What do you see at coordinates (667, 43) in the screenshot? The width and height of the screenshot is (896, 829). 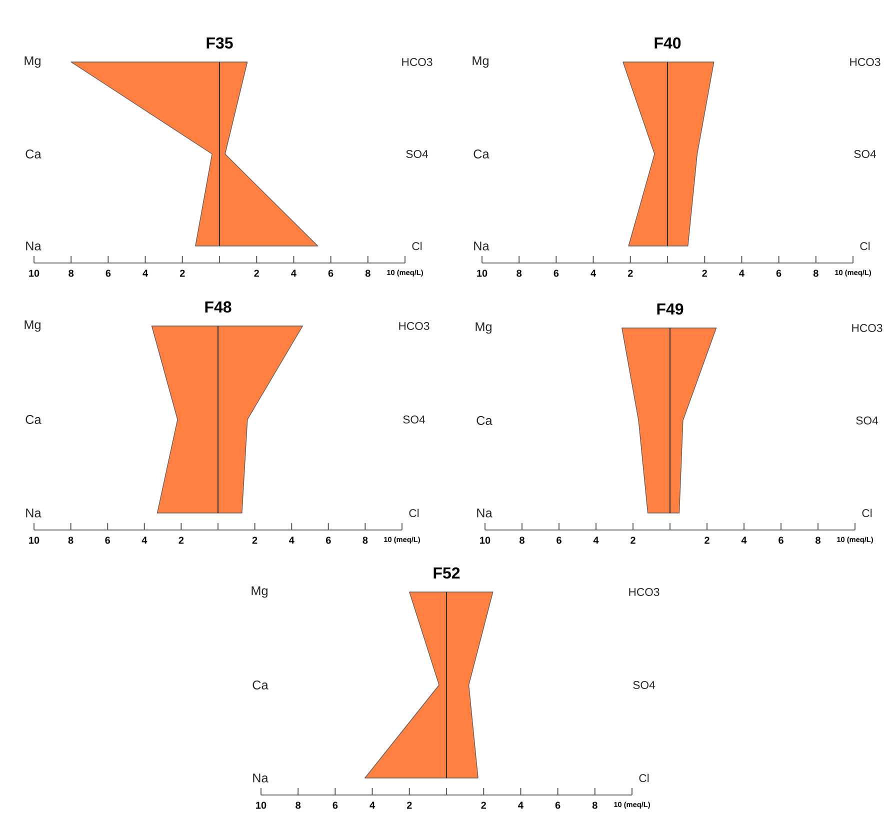 I see `chart-title: F40` at bounding box center [667, 43].